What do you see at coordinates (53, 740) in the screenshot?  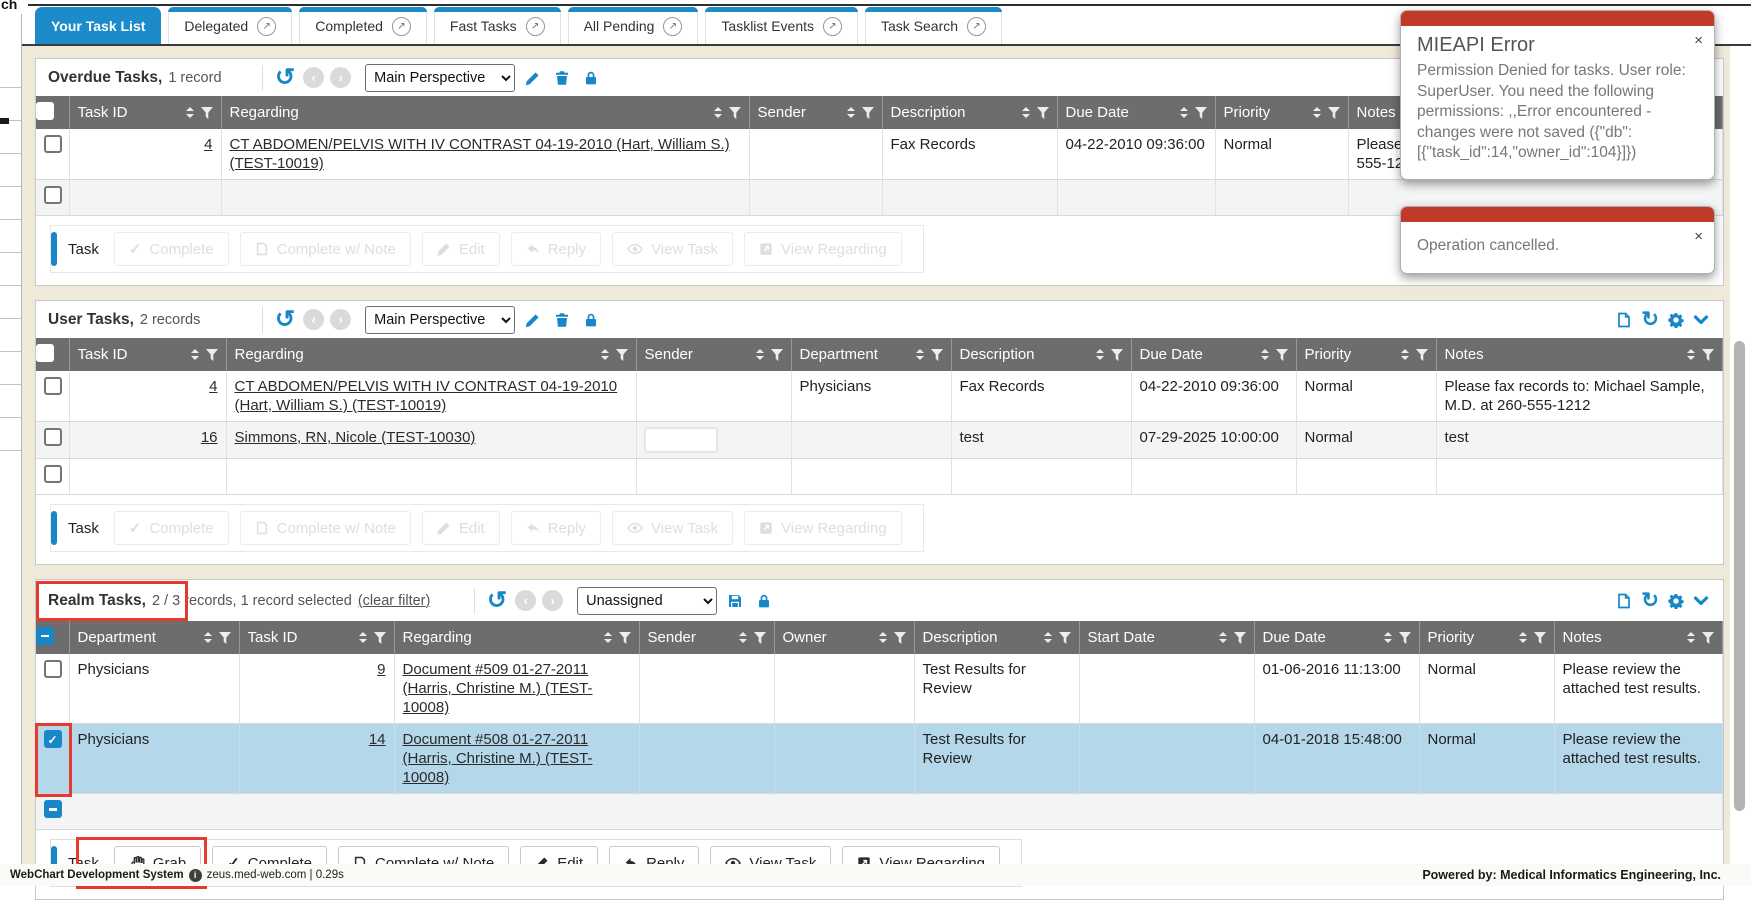 I see `row-checkbox-checked` at bounding box center [53, 740].